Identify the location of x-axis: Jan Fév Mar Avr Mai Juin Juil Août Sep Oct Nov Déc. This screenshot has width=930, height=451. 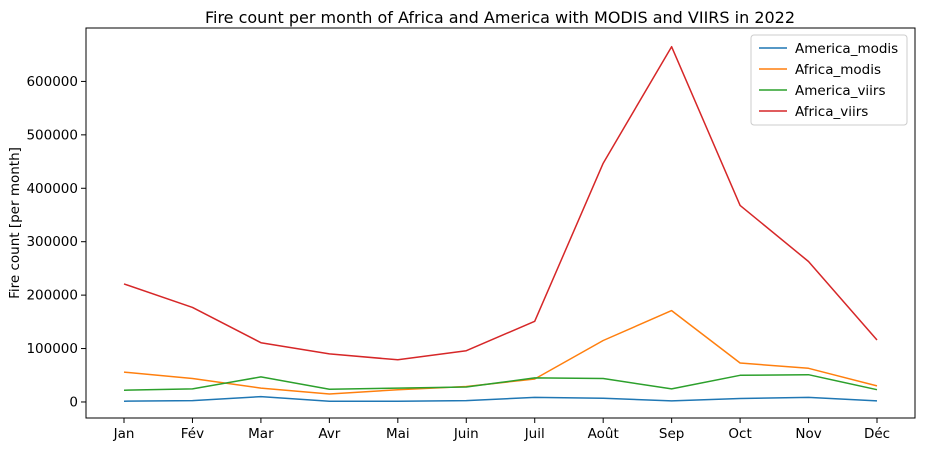
(501, 430).